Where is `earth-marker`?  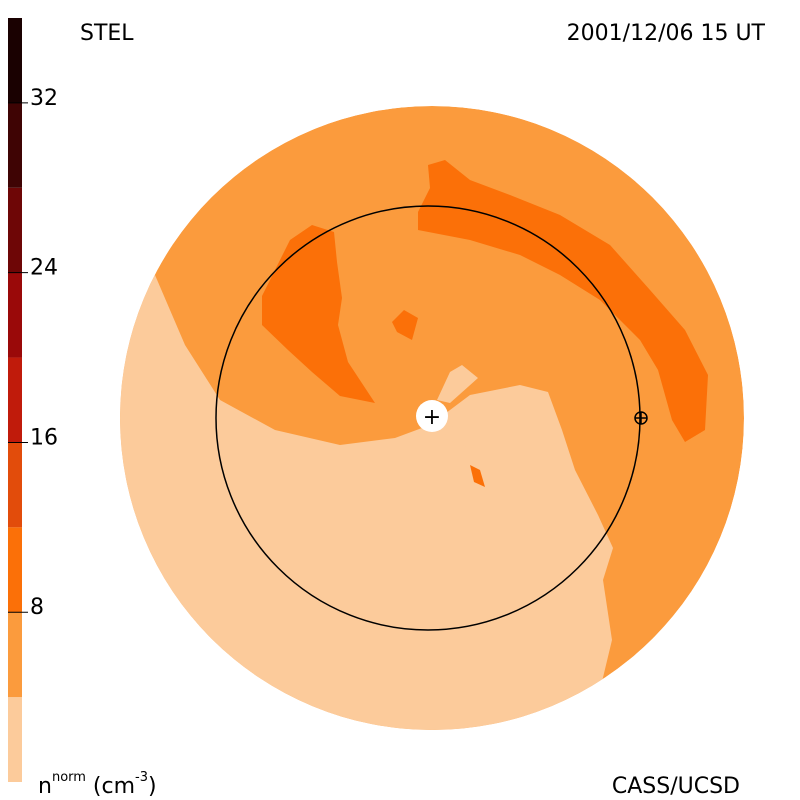 earth-marker is located at coordinates (641, 418).